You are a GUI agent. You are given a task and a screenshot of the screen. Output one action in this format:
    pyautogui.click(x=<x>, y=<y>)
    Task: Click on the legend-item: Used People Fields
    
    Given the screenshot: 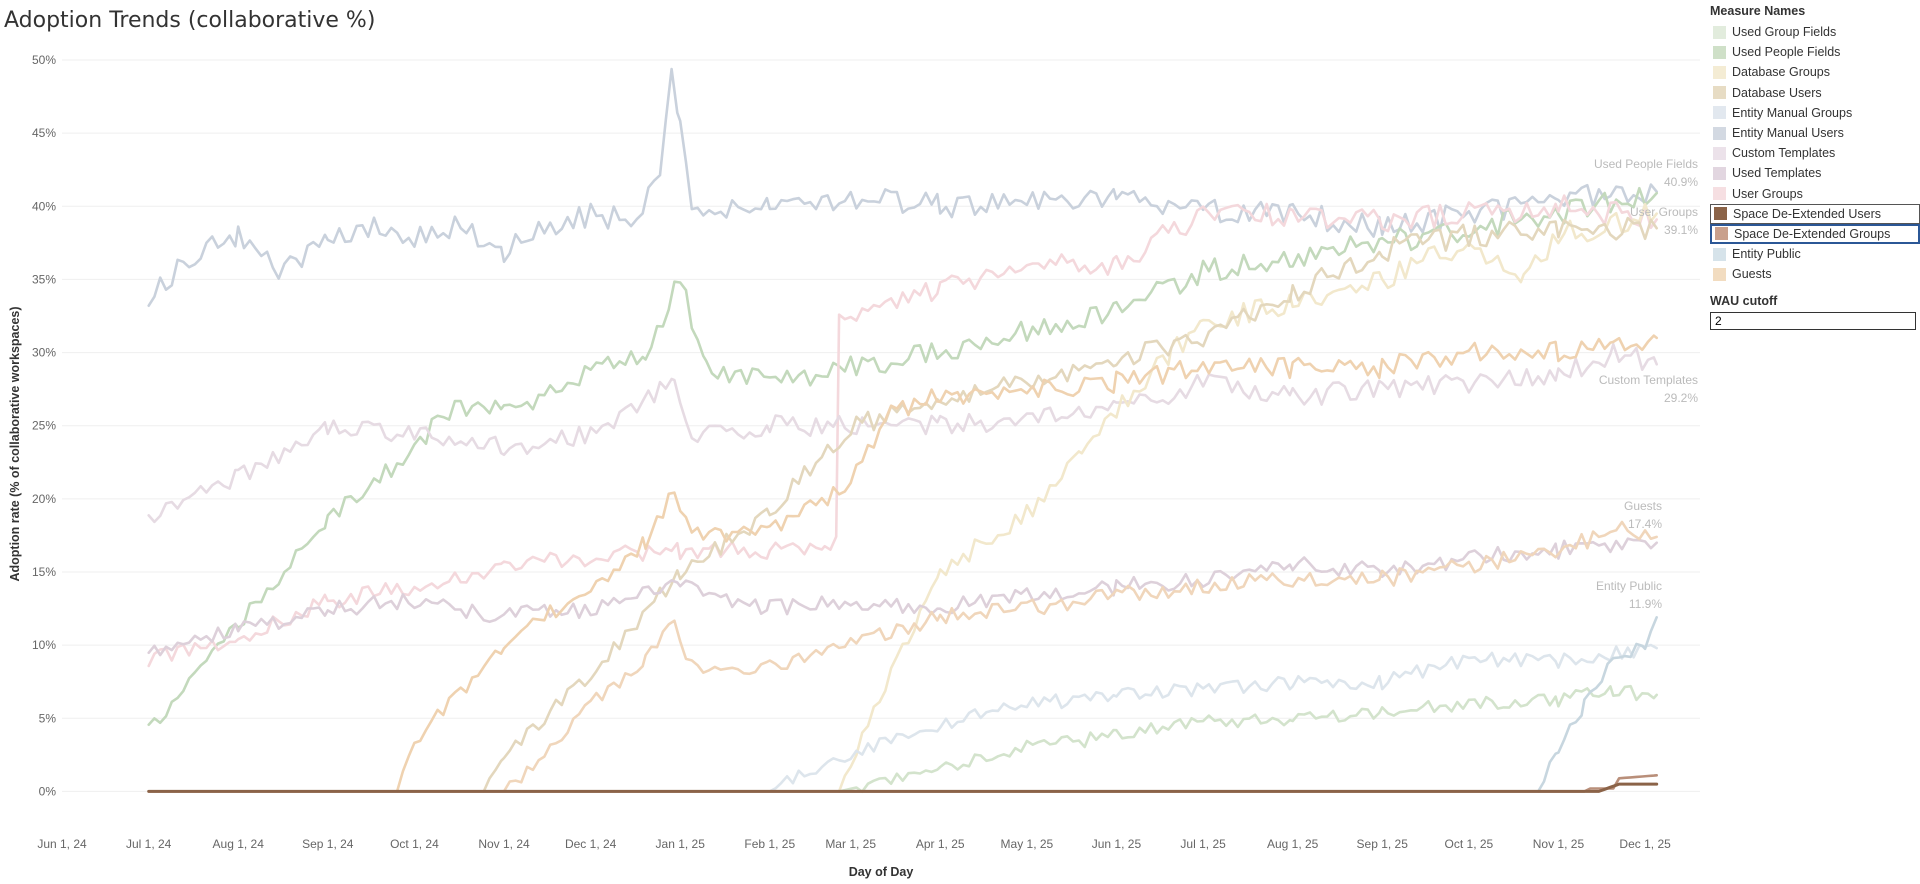 What is the action you would take?
    pyautogui.click(x=1815, y=52)
    